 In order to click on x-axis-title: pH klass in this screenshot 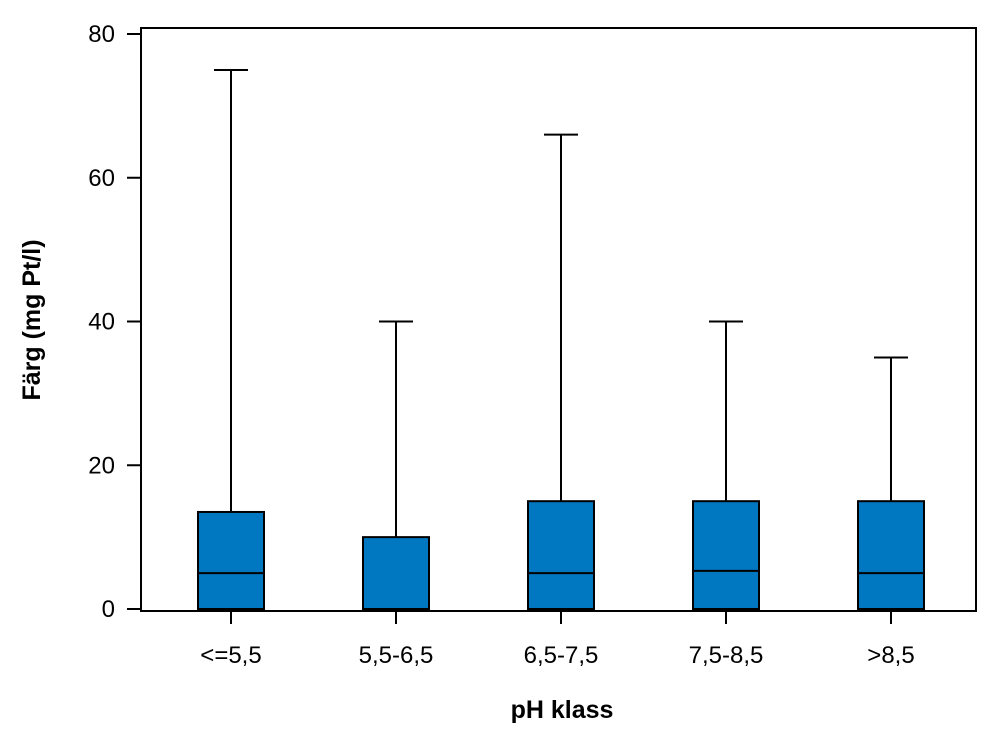, I will do `click(562, 710)`.